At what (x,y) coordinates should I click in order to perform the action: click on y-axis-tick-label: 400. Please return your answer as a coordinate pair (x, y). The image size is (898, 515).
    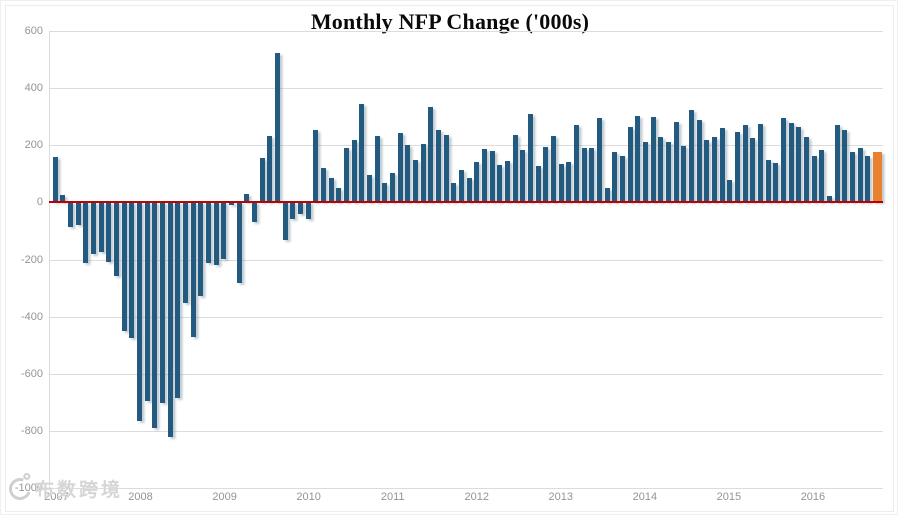
    Looking at the image, I should click on (33, 88).